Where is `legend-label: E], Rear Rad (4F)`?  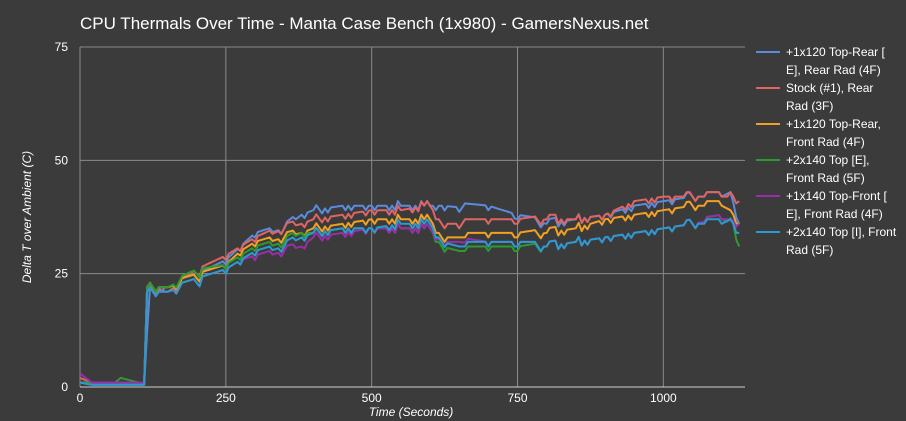
legend-label: E], Rear Rad (4F) is located at coordinates (833, 70).